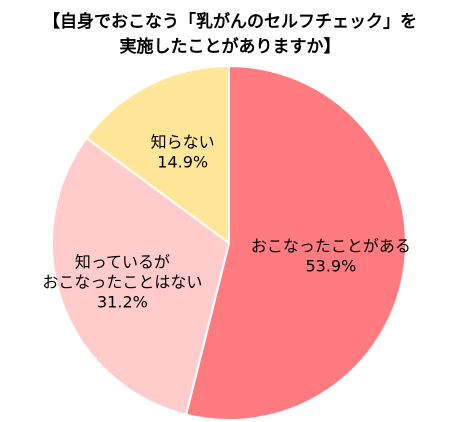  What do you see at coordinates (330, 266) in the screenshot?
I see `slice-value-1: 53.9%` at bounding box center [330, 266].